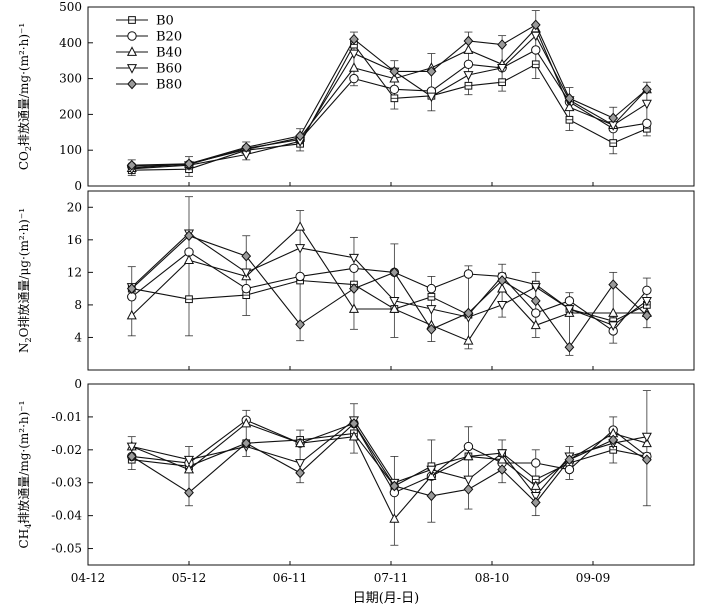 This screenshot has height=610, width=723. I want to click on legend-entry-B60: B60, so click(149, 69).